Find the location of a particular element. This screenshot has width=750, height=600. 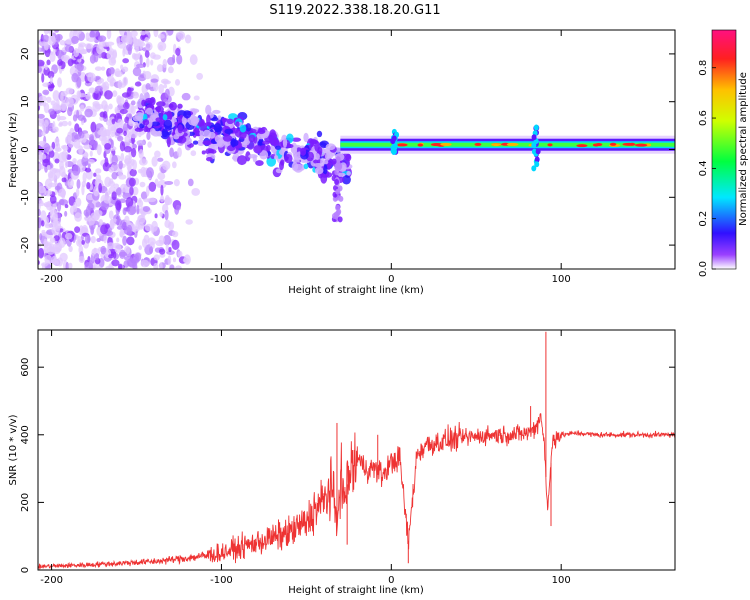

colorbar-gradient is located at coordinates (724, 149).